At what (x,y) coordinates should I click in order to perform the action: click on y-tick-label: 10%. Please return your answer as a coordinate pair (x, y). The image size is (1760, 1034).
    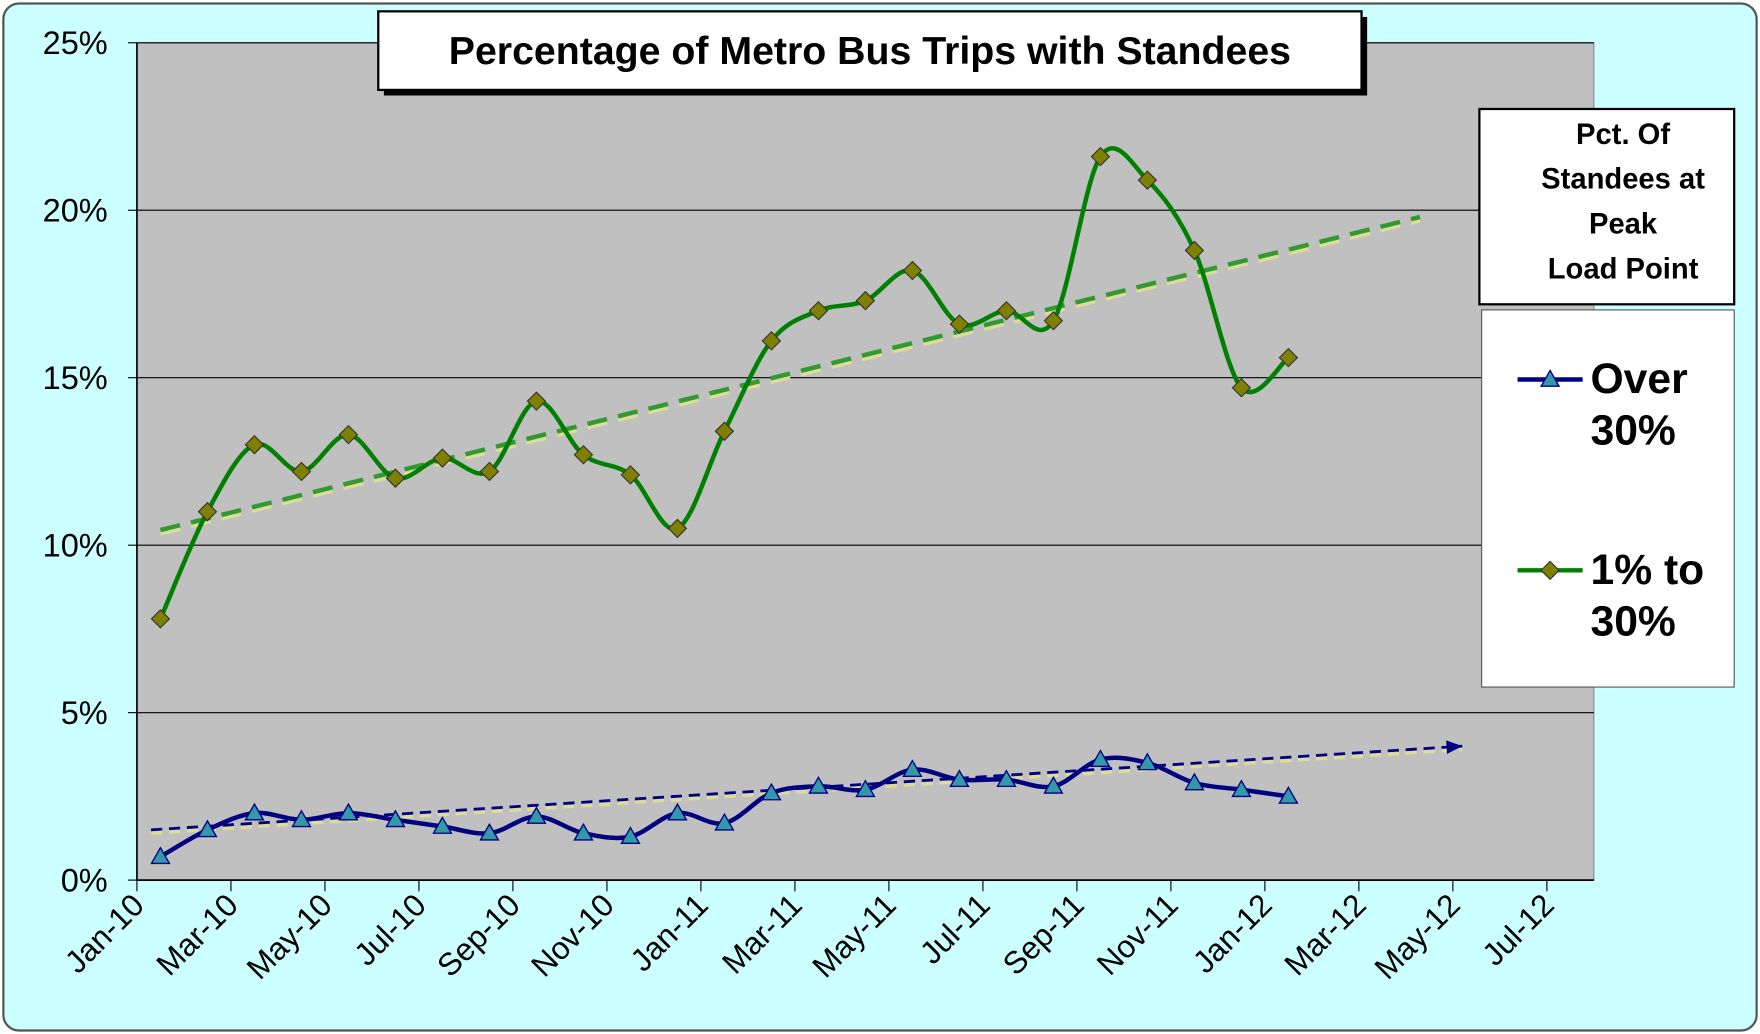
    Looking at the image, I should click on (75, 545).